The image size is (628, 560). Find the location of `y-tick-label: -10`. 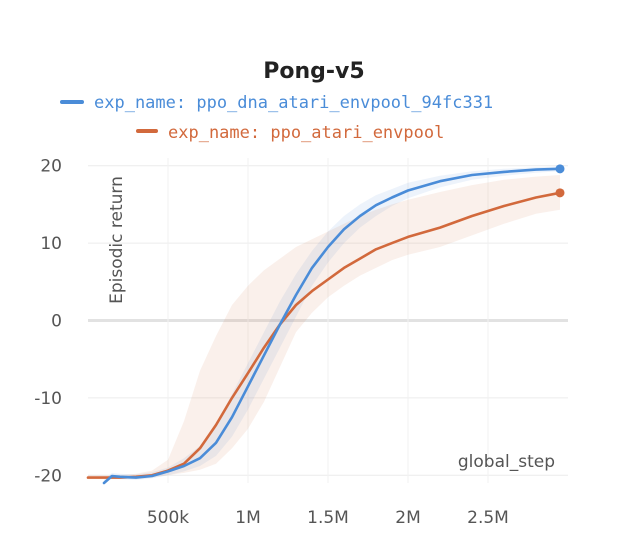

y-tick-label: -10 is located at coordinates (48, 399).